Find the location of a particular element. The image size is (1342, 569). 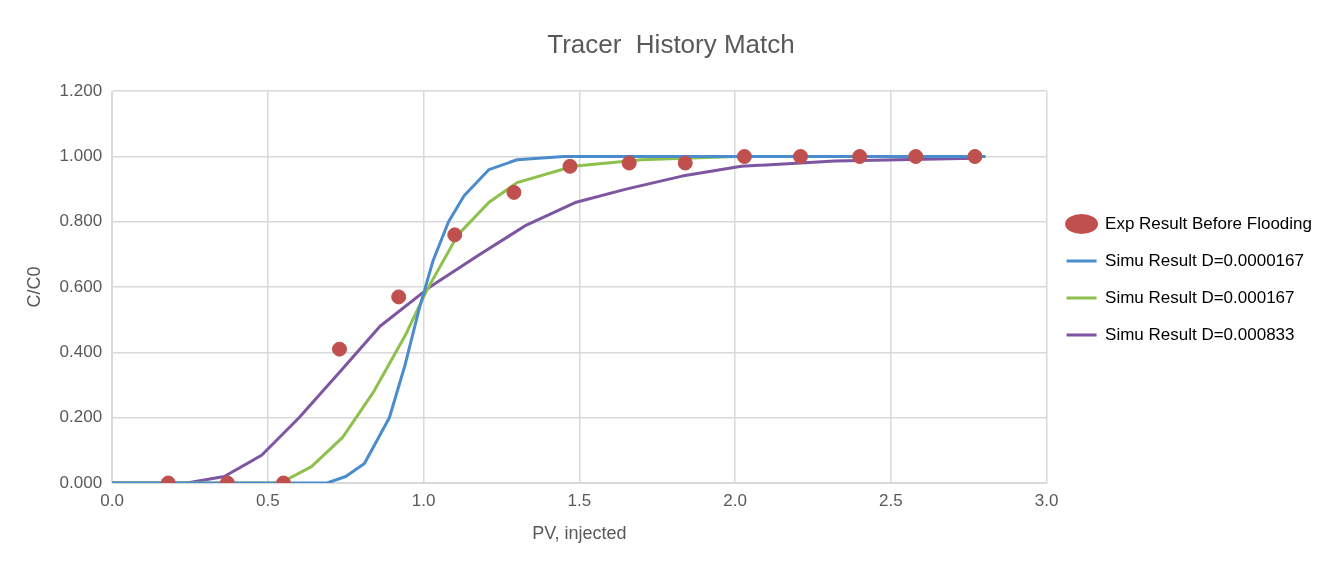

x-tick-label: 3.0 is located at coordinates (1046, 500).